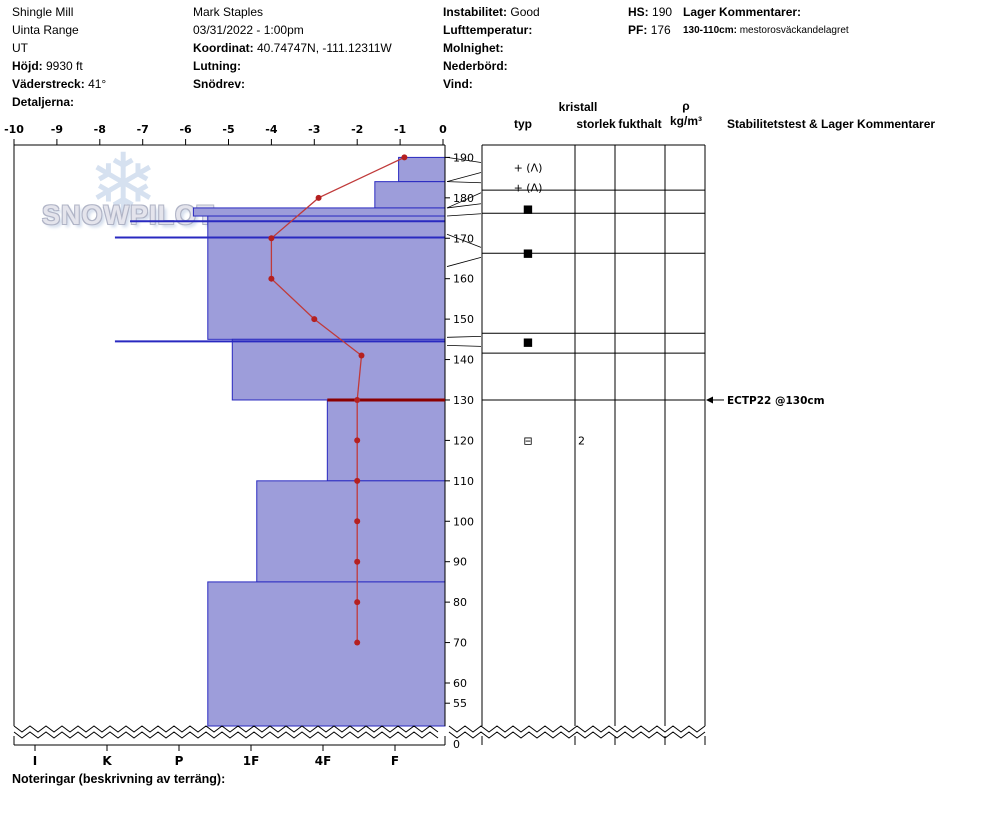  What do you see at coordinates (395, 761) in the screenshot?
I see `hardness-label: F` at bounding box center [395, 761].